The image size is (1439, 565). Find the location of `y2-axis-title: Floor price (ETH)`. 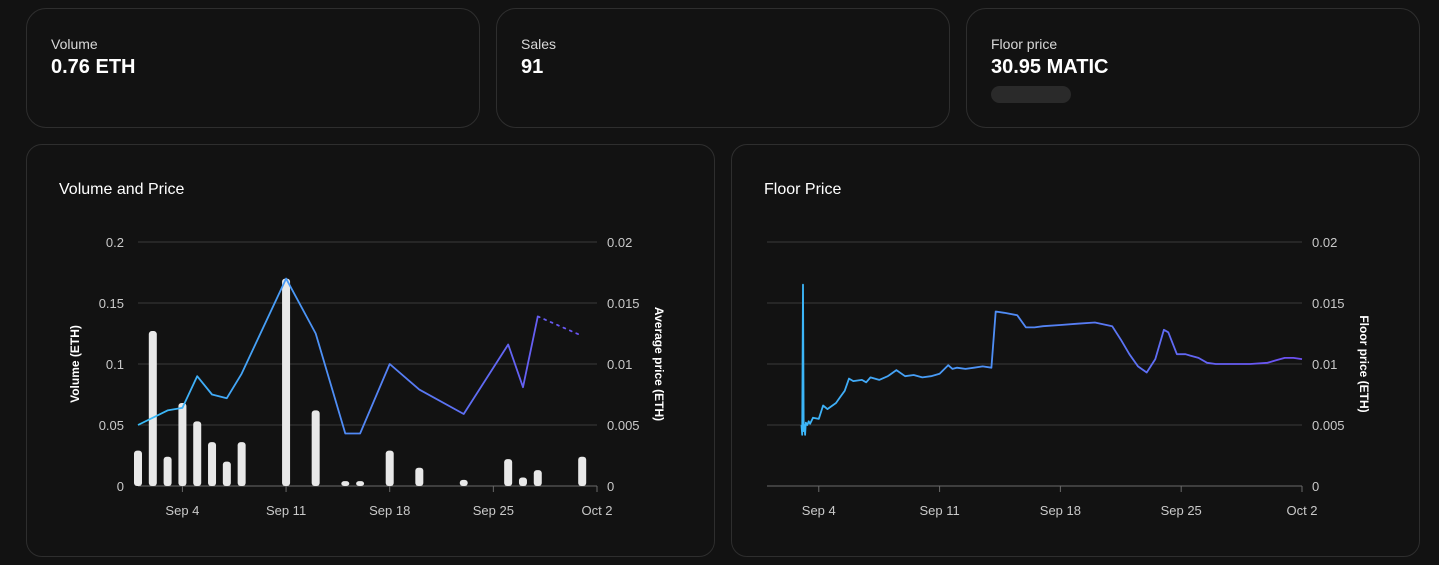

y2-axis-title: Floor price (ETH) is located at coordinates (1364, 363).